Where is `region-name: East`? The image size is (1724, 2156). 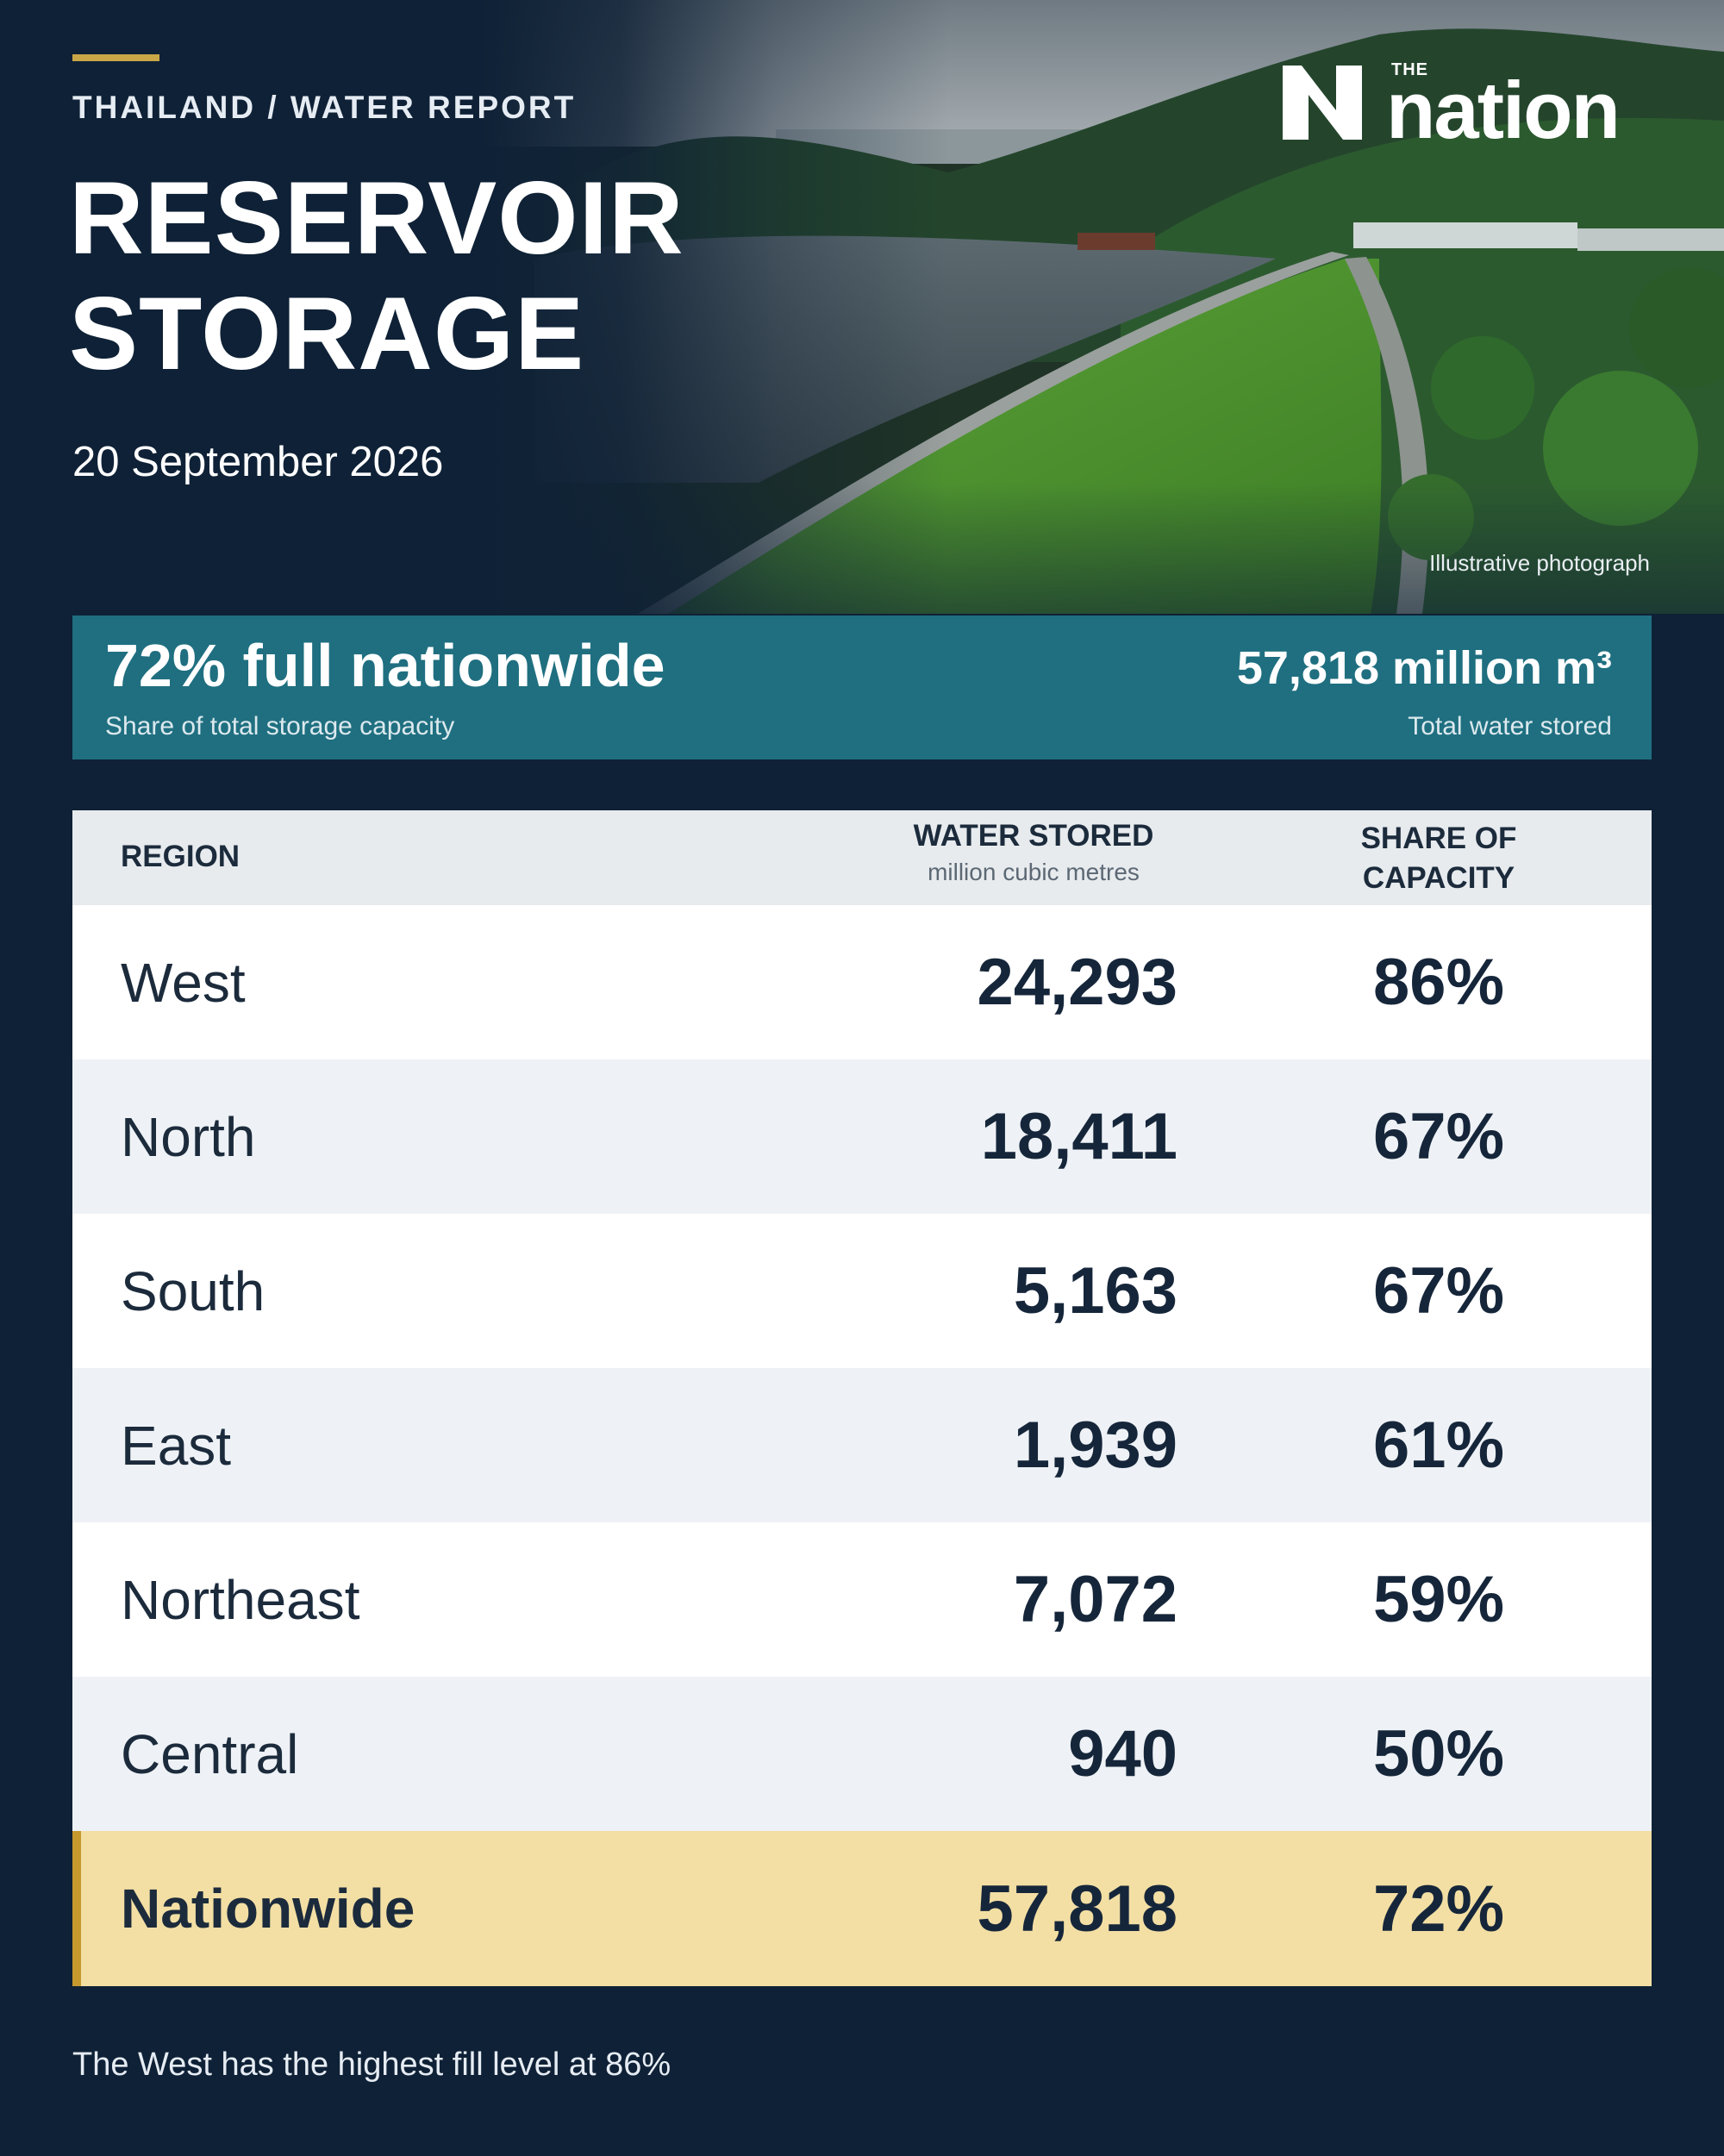 region-name: East is located at coordinates (176, 1445).